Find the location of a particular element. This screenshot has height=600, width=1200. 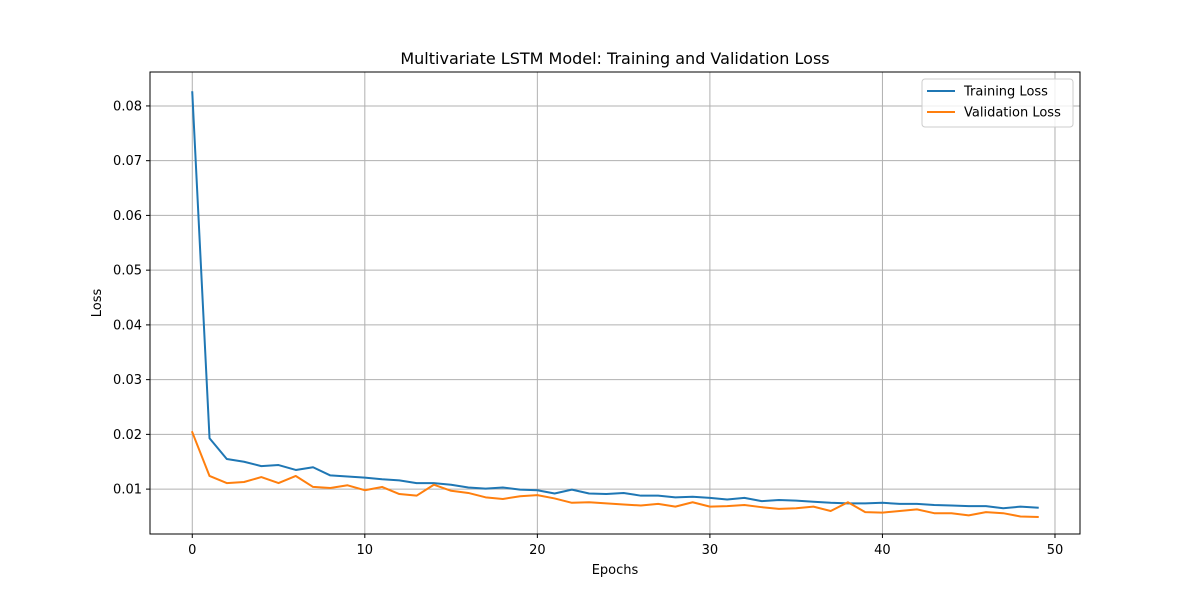

y-tick-label: 0.05 is located at coordinates (127, 271).